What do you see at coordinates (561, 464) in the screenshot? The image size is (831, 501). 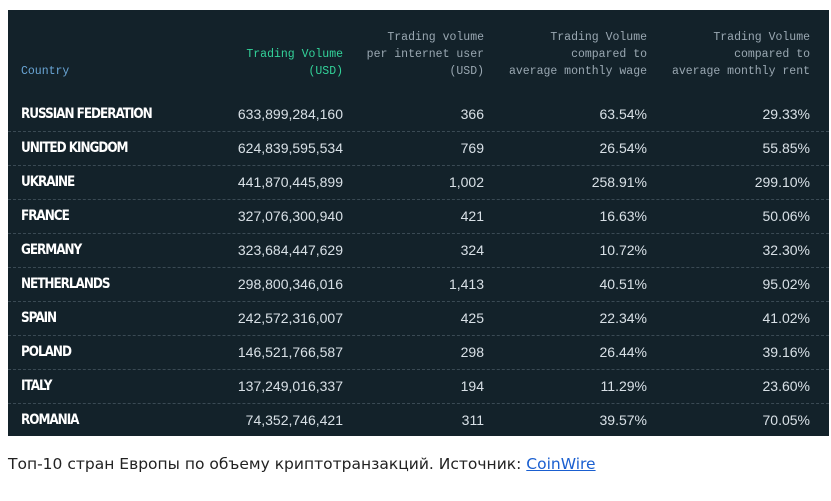 I see `source-link: CoinWire` at bounding box center [561, 464].